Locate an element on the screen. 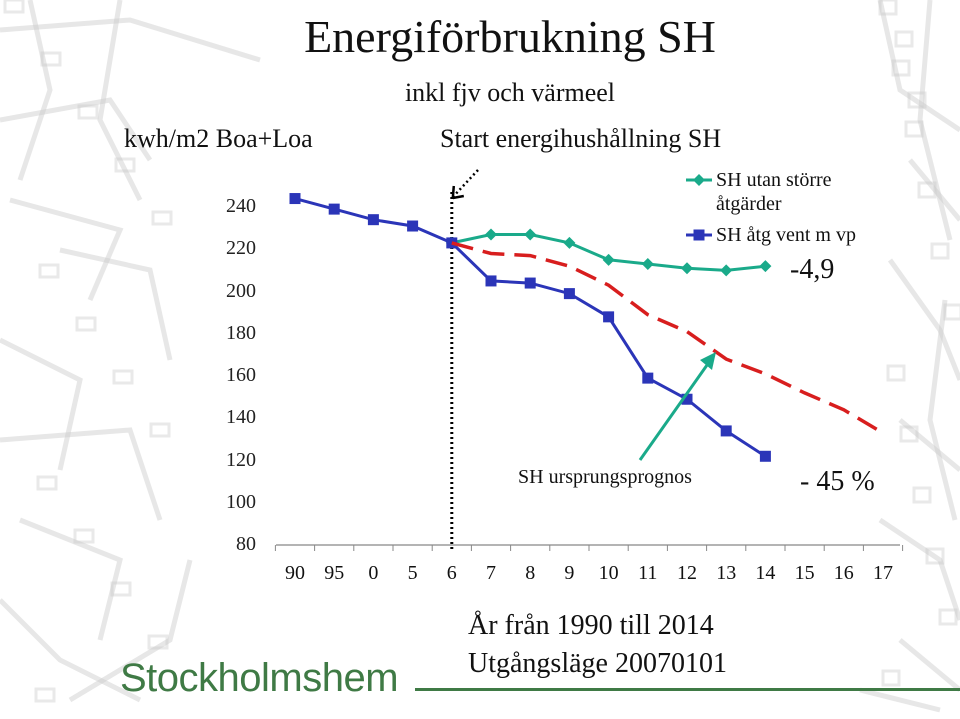 The height and width of the screenshot is (719, 960). legend-sh-atg: SH åtg vent m vp is located at coordinates (786, 235).